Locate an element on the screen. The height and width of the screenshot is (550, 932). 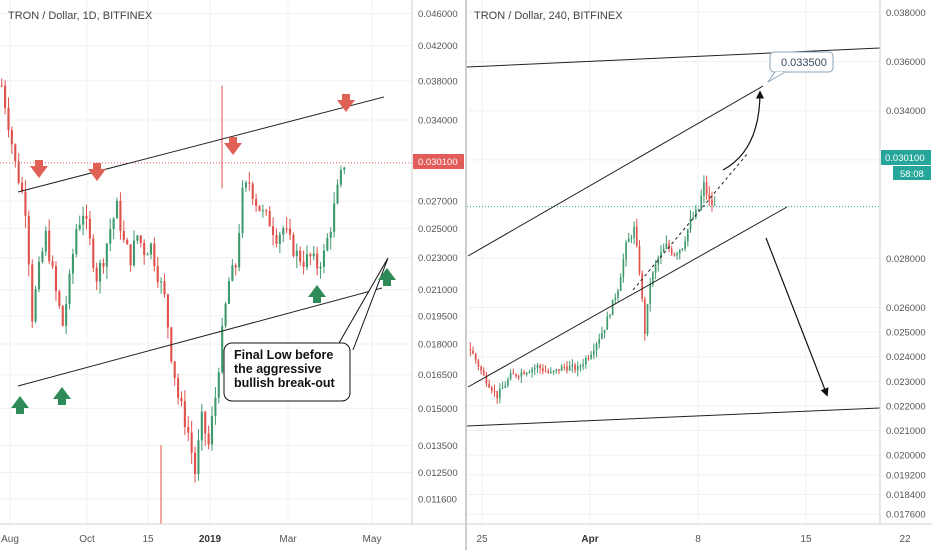
y-tick-label: 0.025000 is located at coordinates (438, 229).